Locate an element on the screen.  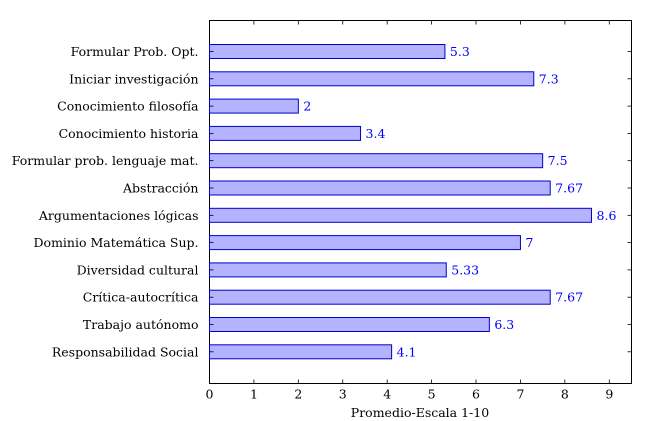
x-tick-label: 3 is located at coordinates (343, 394).